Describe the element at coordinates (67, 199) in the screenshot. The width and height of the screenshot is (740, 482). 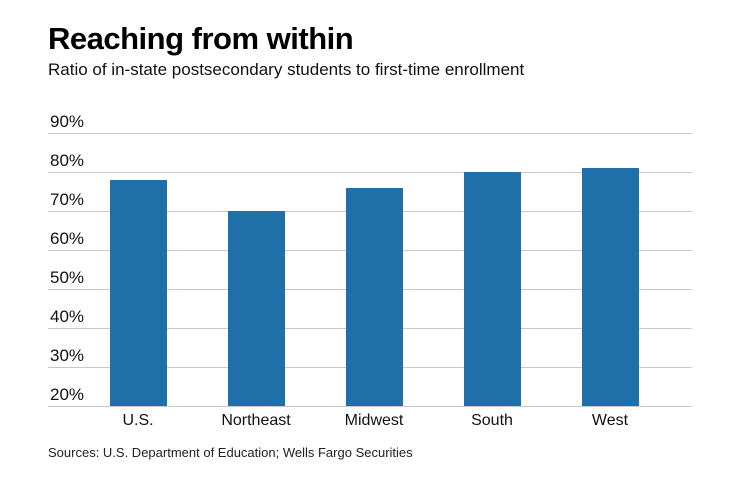
I see `y-tick-label: 70%` at that location.